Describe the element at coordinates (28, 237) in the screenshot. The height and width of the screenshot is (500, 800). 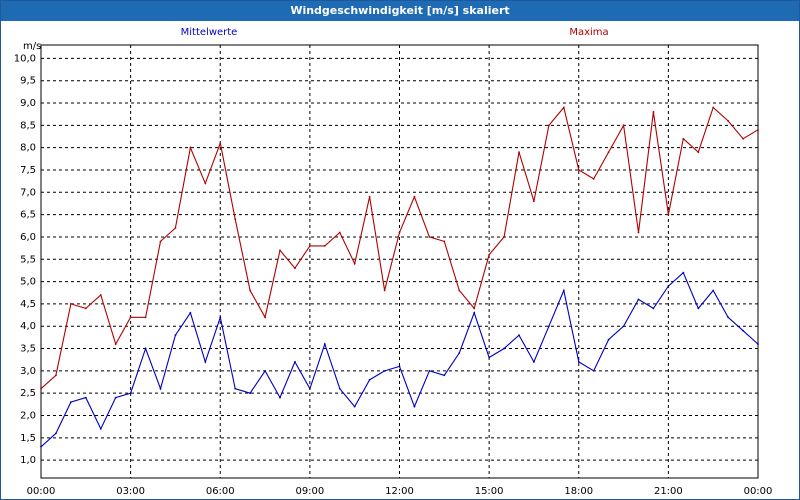
I see `y-tick-label: 6,0` at that location.